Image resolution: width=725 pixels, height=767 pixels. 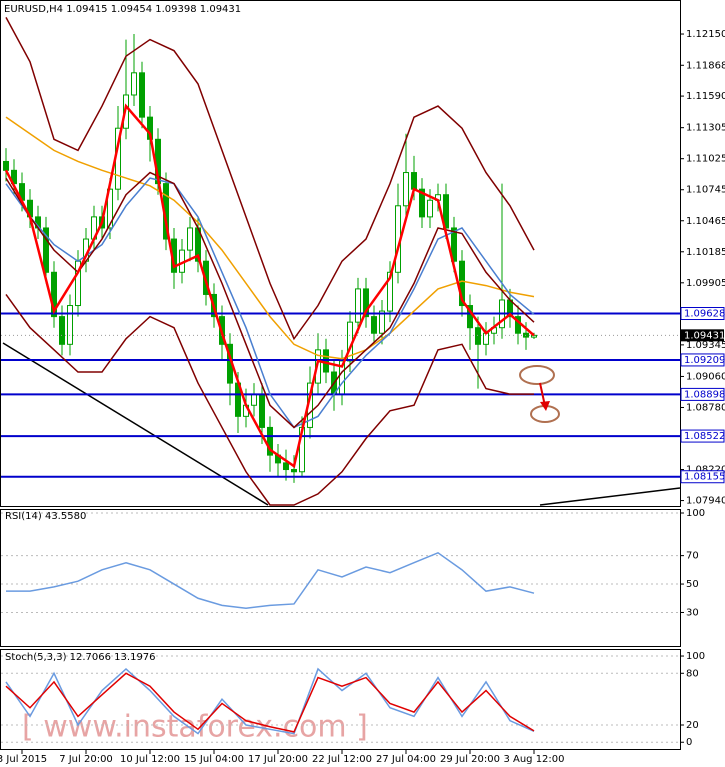 I want to click on y-tick-label: 1.11590, so click(x=705, y=96).